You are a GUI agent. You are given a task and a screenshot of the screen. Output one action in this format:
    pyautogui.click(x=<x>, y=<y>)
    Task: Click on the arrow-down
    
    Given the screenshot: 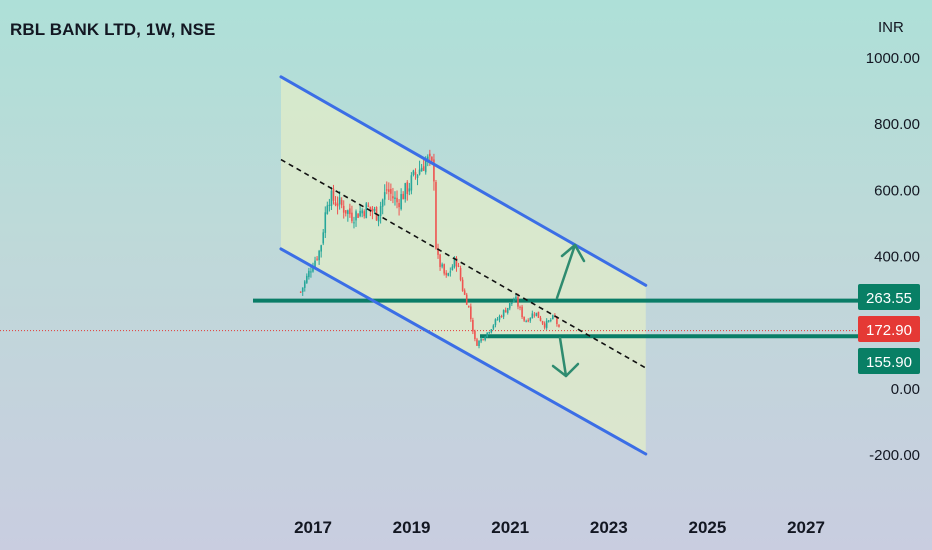 What is the action you would take?
    pyautogui.click(x=565, y=357)
    